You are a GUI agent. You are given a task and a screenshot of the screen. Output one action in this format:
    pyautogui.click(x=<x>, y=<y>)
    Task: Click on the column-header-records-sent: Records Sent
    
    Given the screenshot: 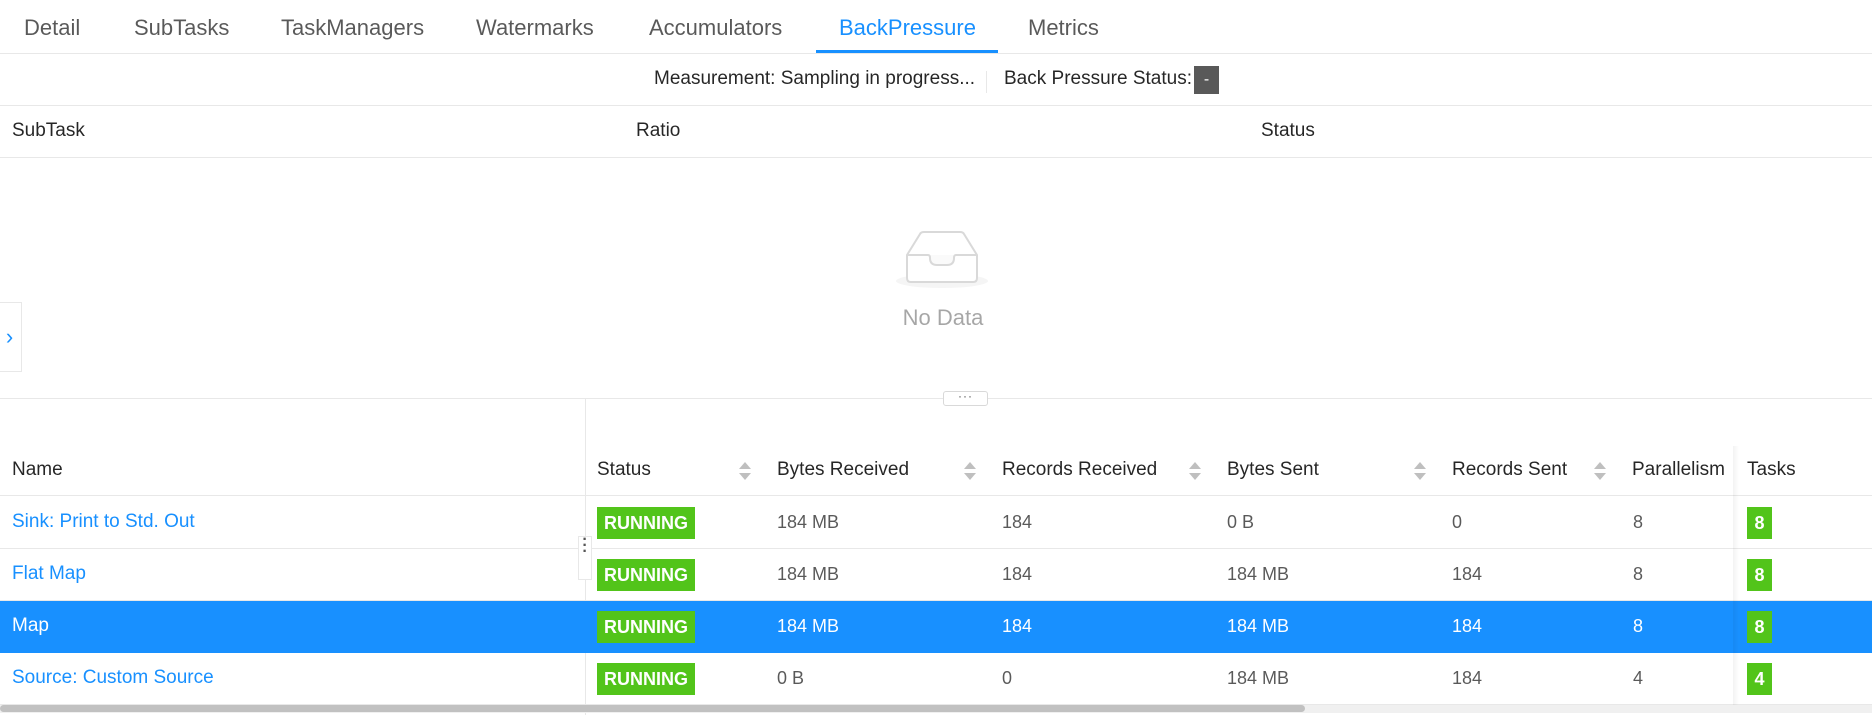 What is the action you would take?
    pyautogui.click(x=1510, y=469)
    